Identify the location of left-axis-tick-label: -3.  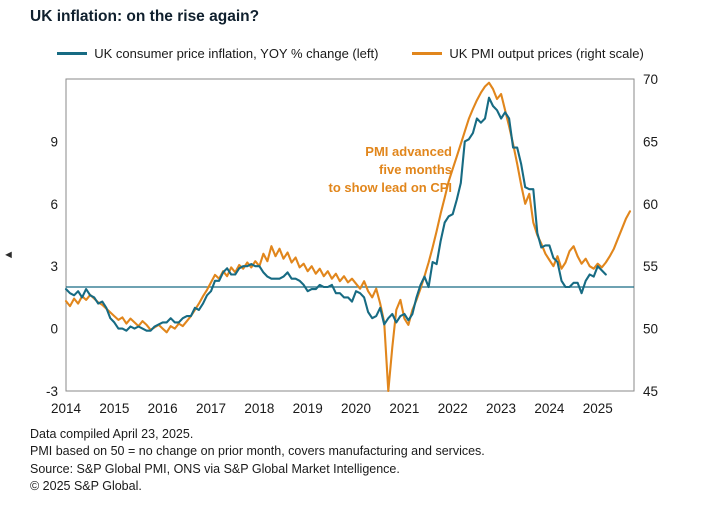
(52, 391).